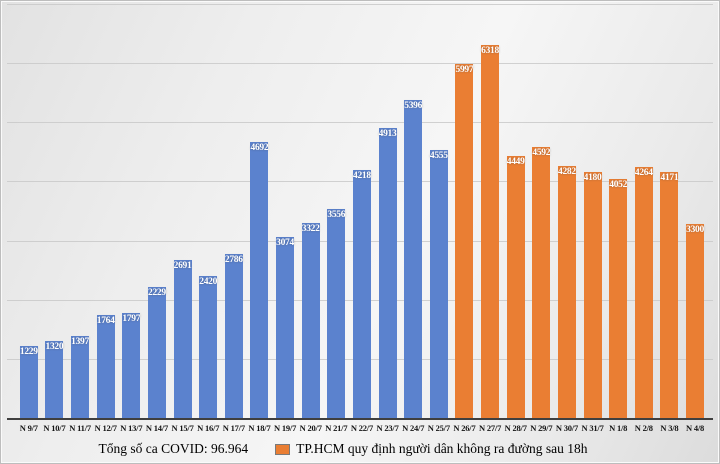  I want to click on bar-slot: 4449, so click(516, 212).